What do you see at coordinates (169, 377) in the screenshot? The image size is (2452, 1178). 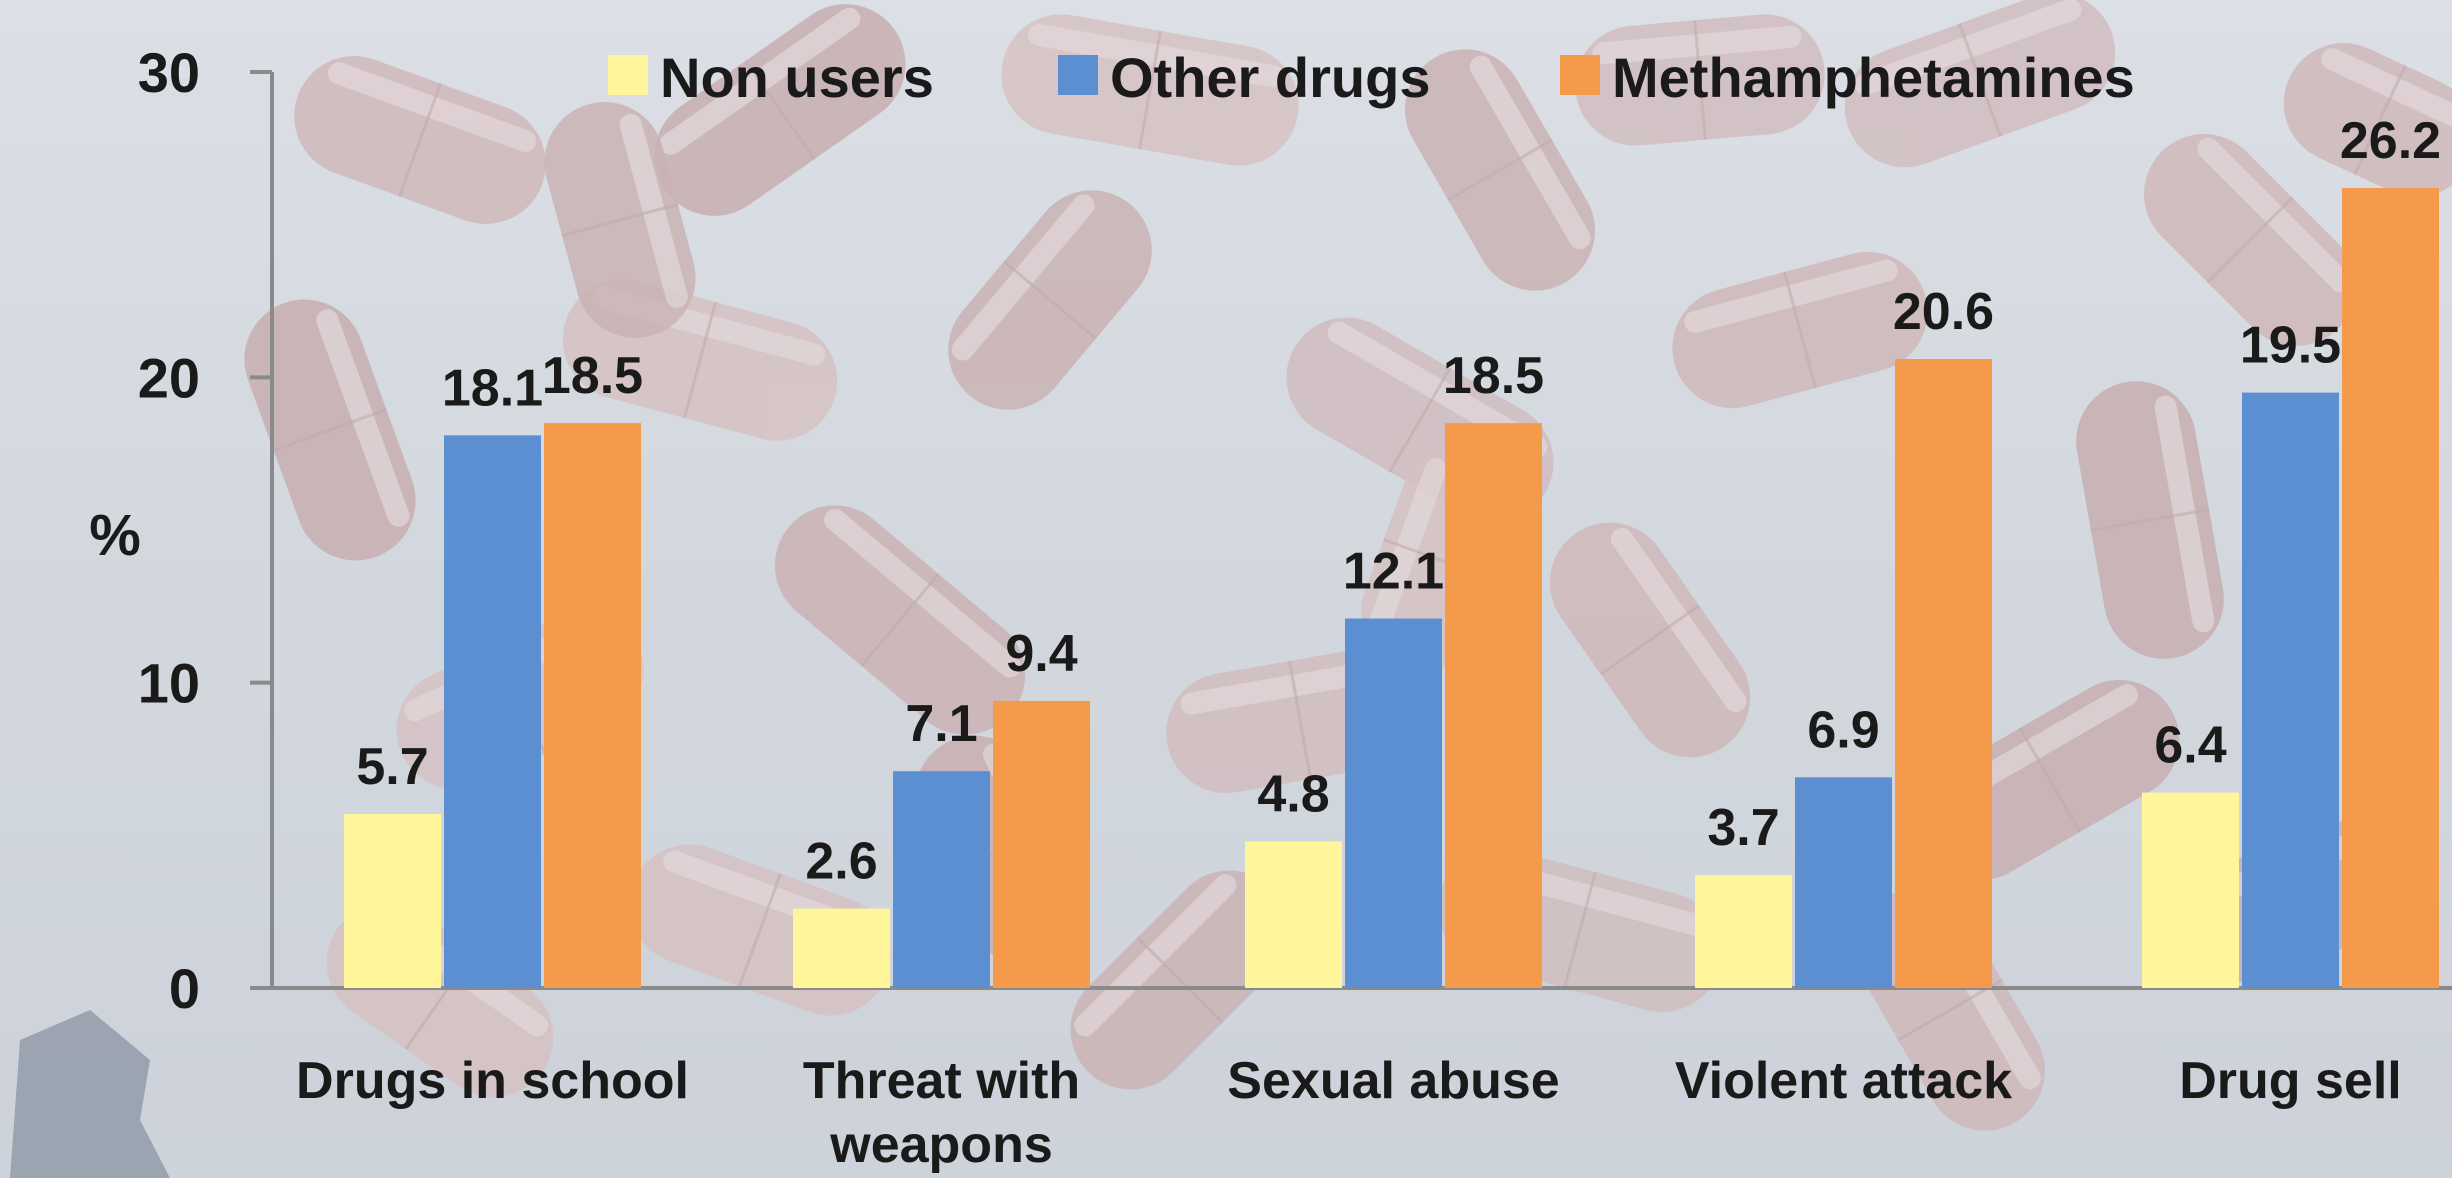 I see `y-tick-label: 20` at bounding box center [169, 377].